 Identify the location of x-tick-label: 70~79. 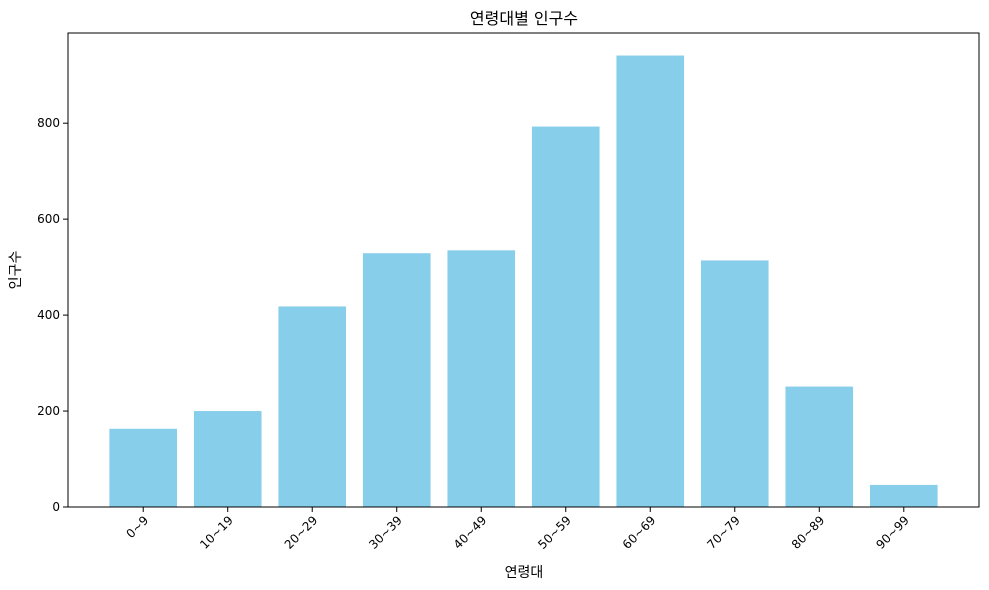
(723, 532).